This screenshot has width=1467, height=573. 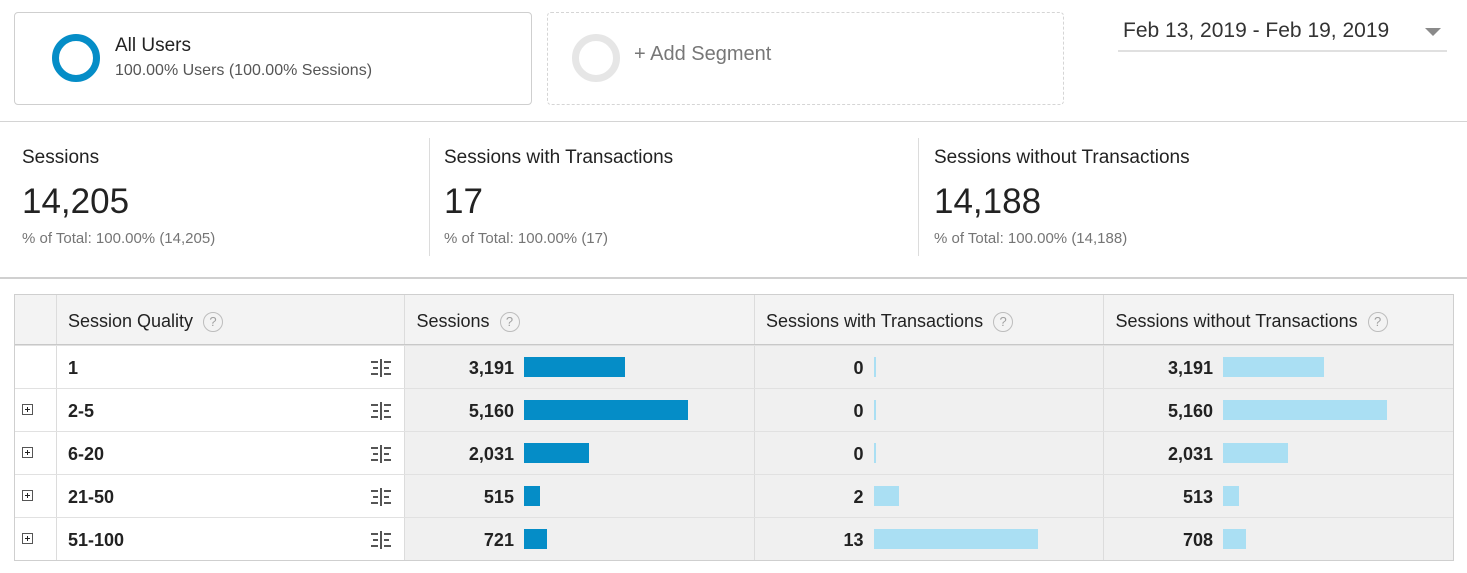 I want to click on metric-cell-m2: 2, so click(x=928, y=496).